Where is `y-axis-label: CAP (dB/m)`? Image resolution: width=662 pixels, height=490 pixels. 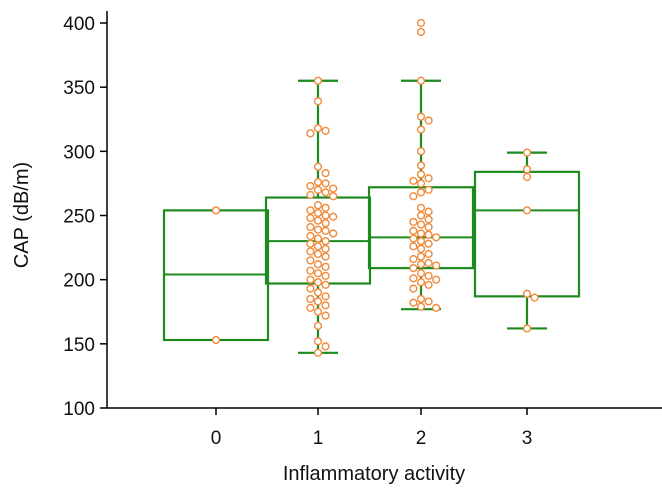 y-axis-label: CAP (dB/m) is located at coordinates (22, 215).